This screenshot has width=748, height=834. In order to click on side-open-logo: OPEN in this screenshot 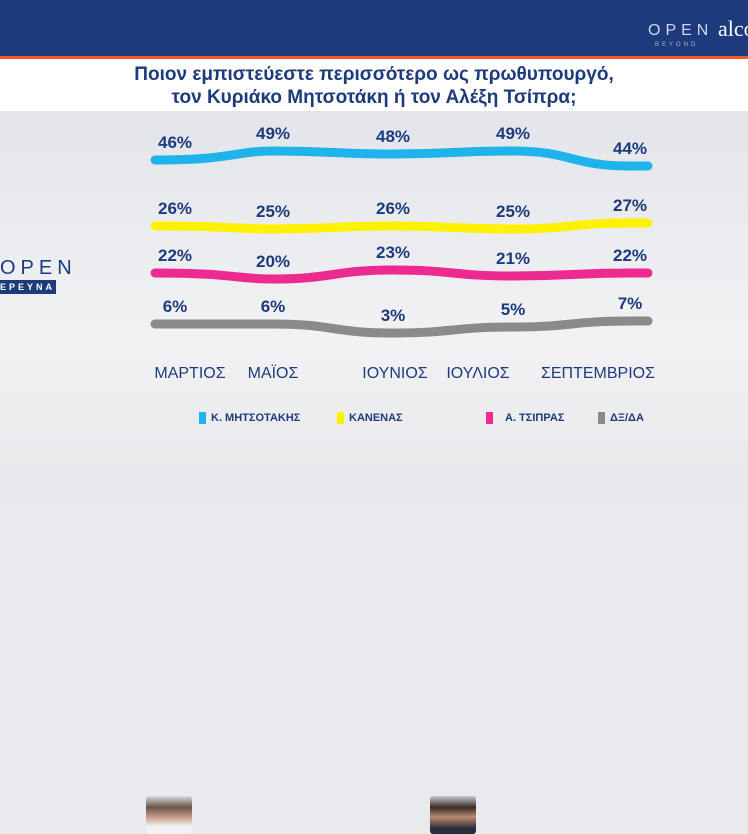, I will do `click(38, 268)`.